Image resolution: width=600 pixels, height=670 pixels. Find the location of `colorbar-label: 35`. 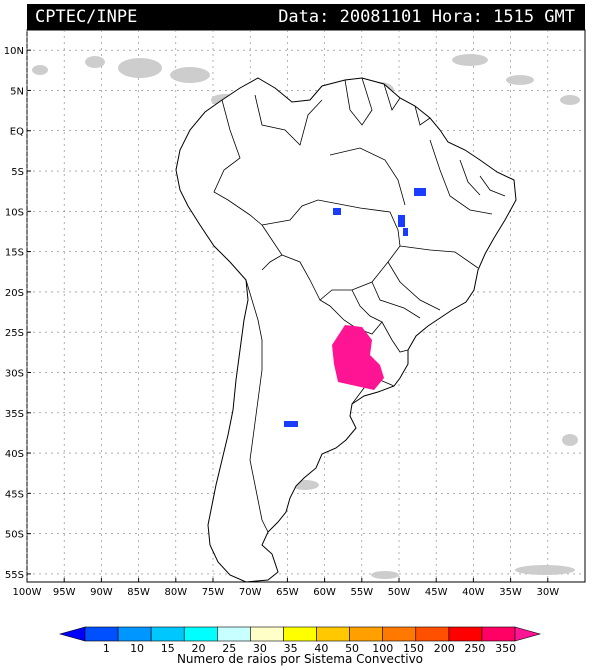

colorbar-label: 35 is located at coordinates (291, 648).